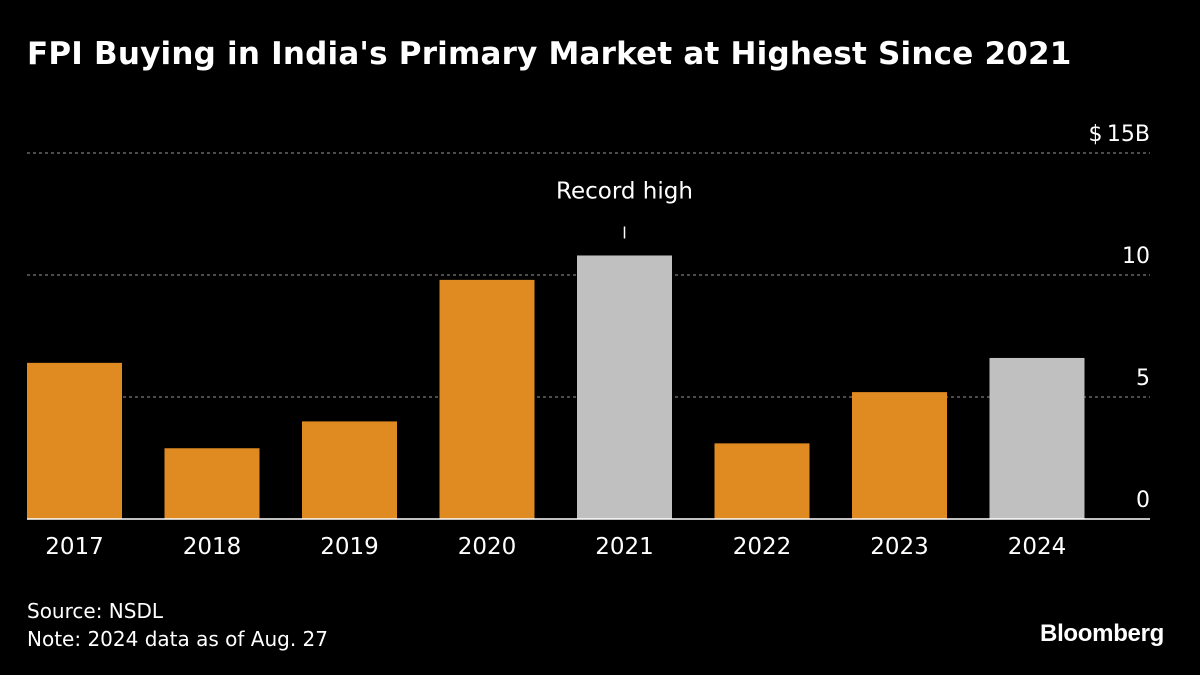 Image resolution: width=1200 pixels, height=675 pixels. What do you see at coordinates (1119, 134) in the screenshot?
I see `y-tick-label-15: $ 15B` at bounding box center [1119, 134].